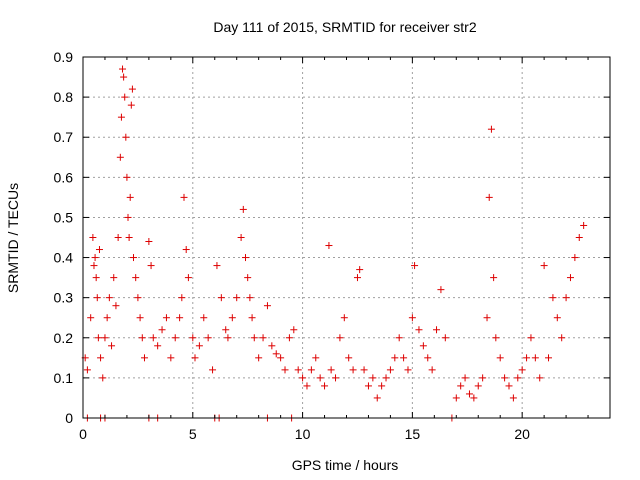  What do you see at coordinates (303, 434) in the screenshot?
I see `x-tick-label: 10` at bounding box center [303, 434].